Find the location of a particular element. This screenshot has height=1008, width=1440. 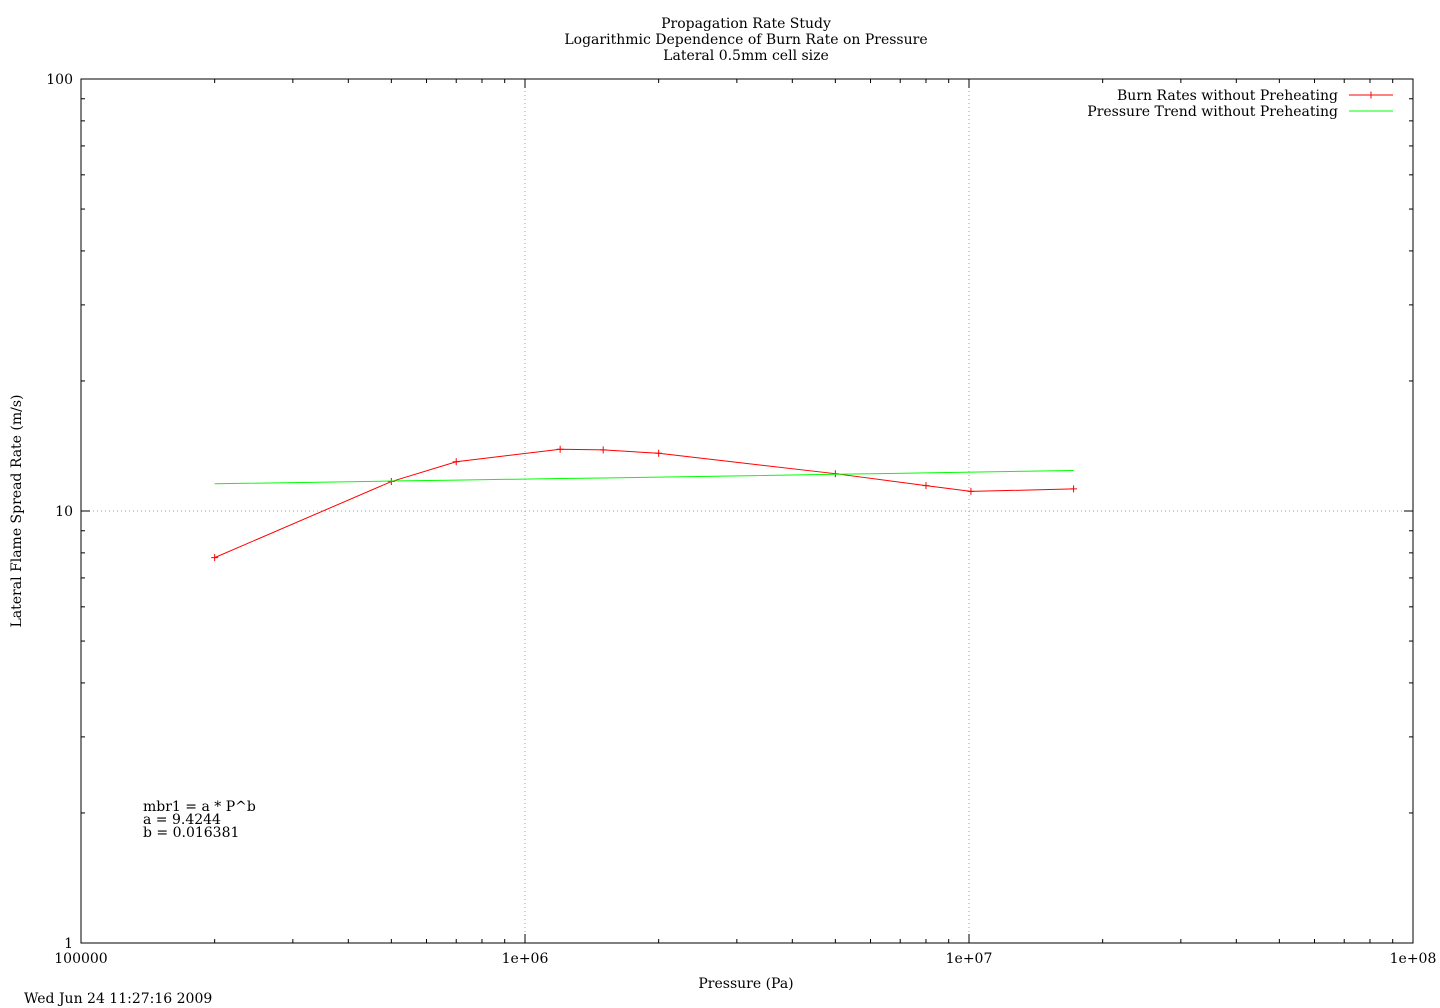

series is located at coordinates (644, 503).